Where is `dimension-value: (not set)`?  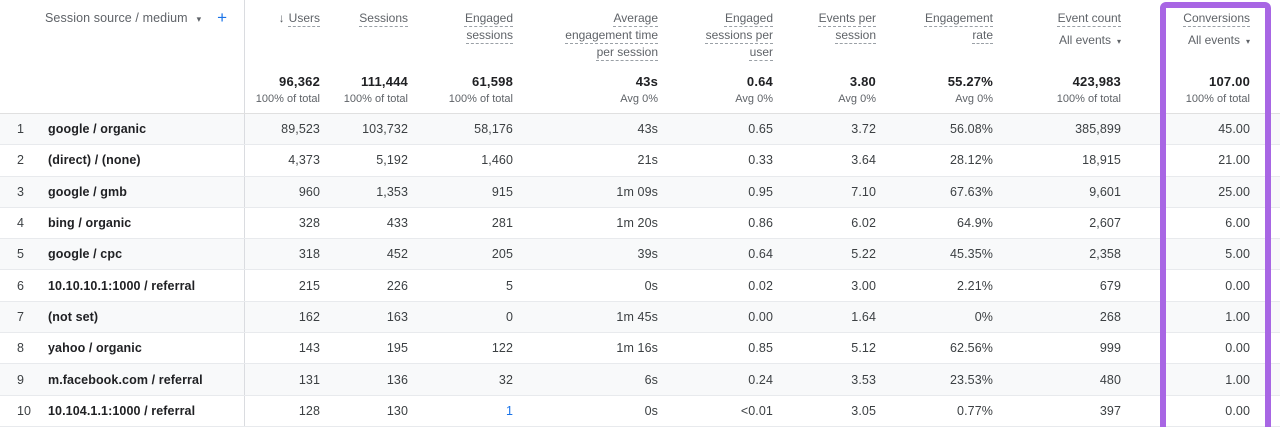
dimension-value: (not set) is located at coordinates (140, 317).